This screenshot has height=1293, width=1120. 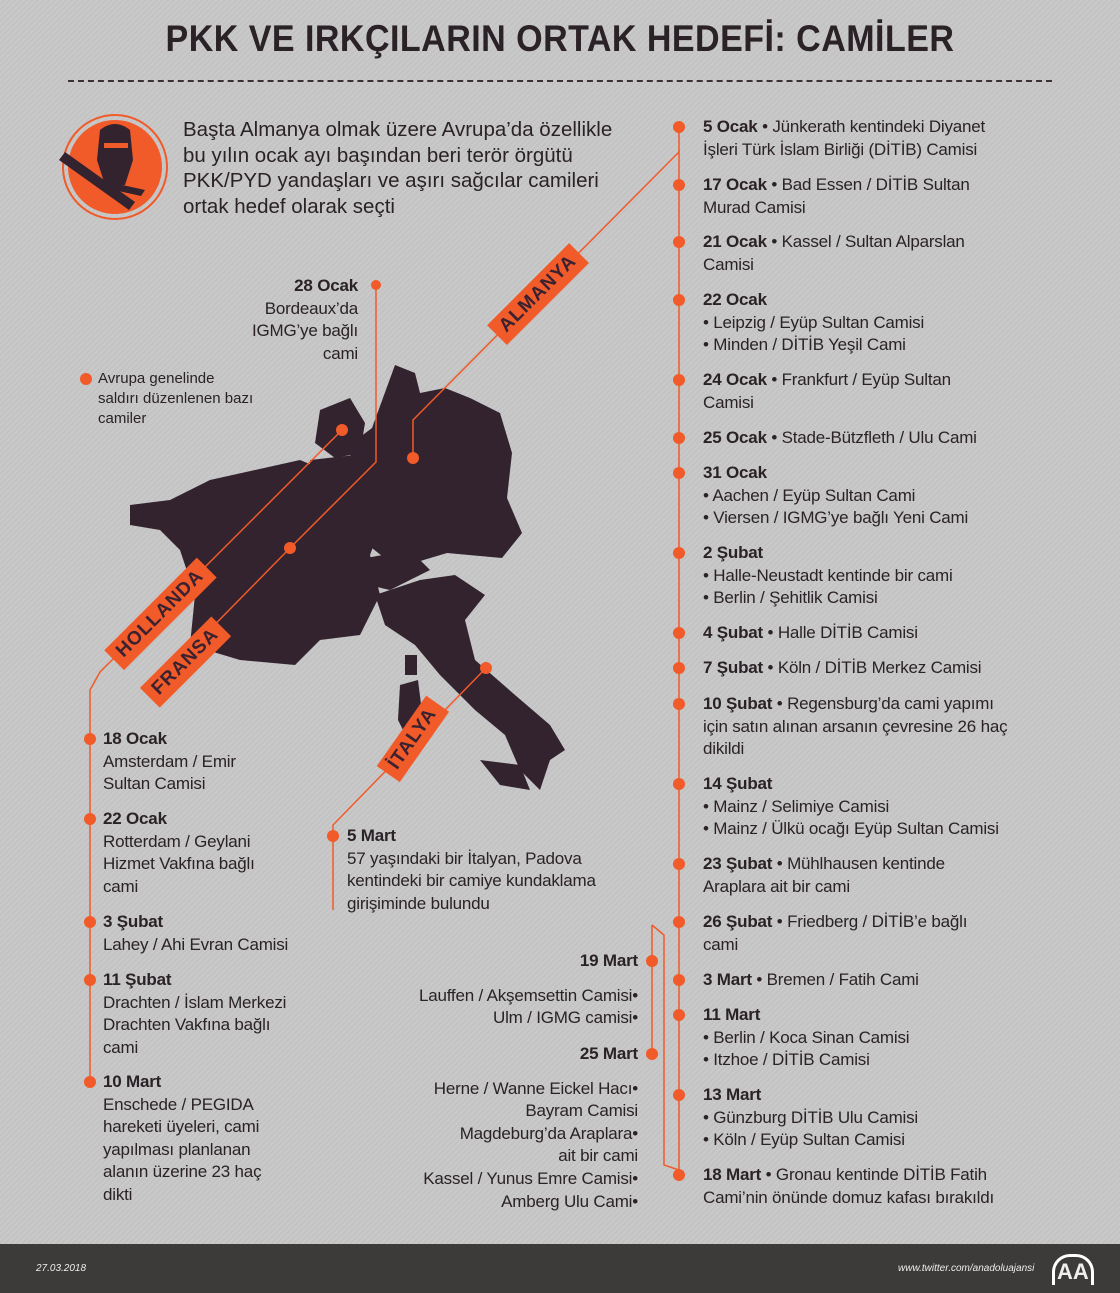 What do you see at coordinates (179, 819) in the screenshot?
I see `entry-header: 22 Ocak` at bounding box center [179, 819].